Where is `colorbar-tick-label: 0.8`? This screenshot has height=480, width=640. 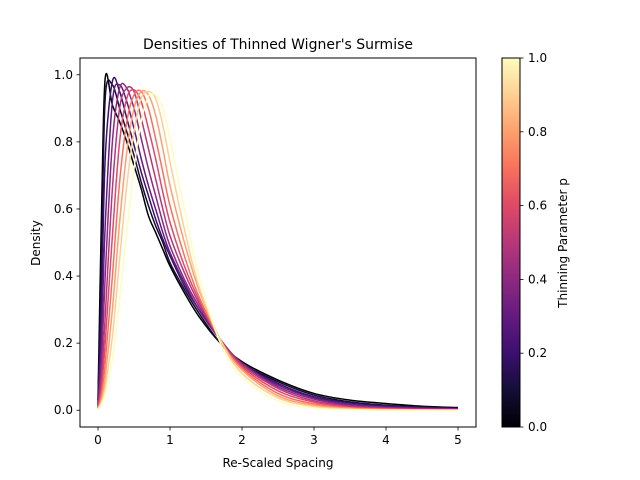
colorbar-tick-label: 0.8 is located at coordinates (537, 132).